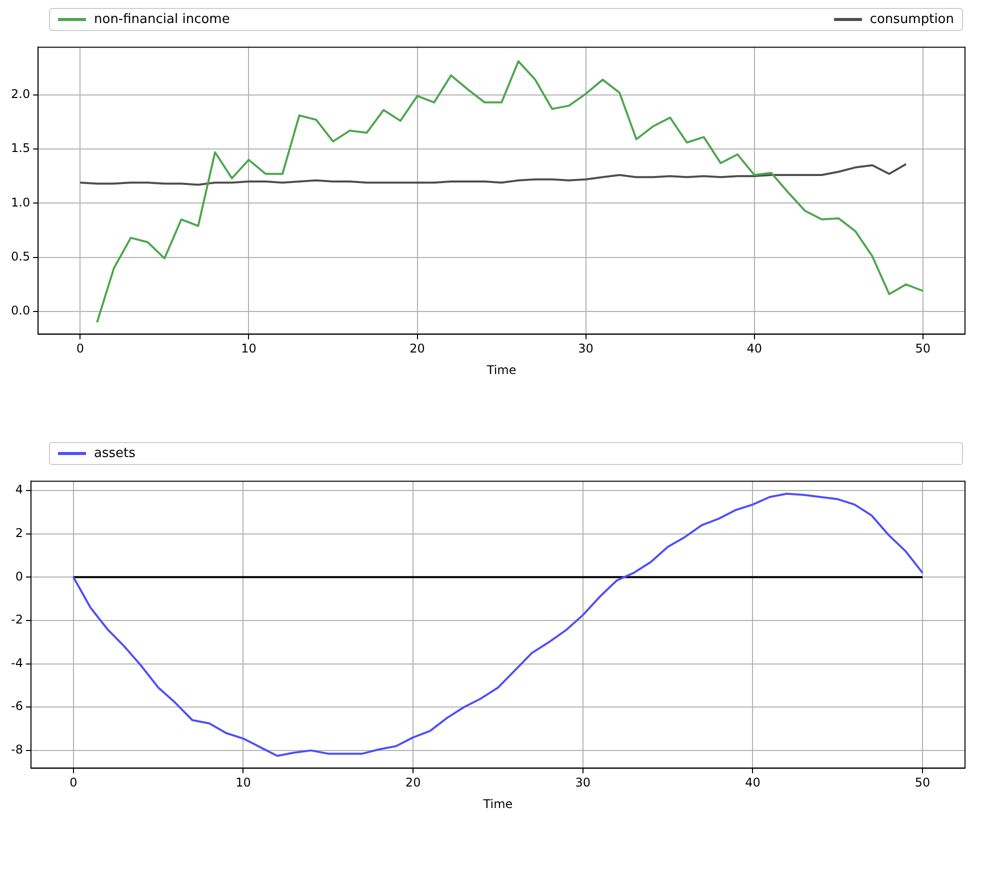  Describe the element at coordinates (115, 453) in the screenshot. I see `legend-label: assets` at that location.